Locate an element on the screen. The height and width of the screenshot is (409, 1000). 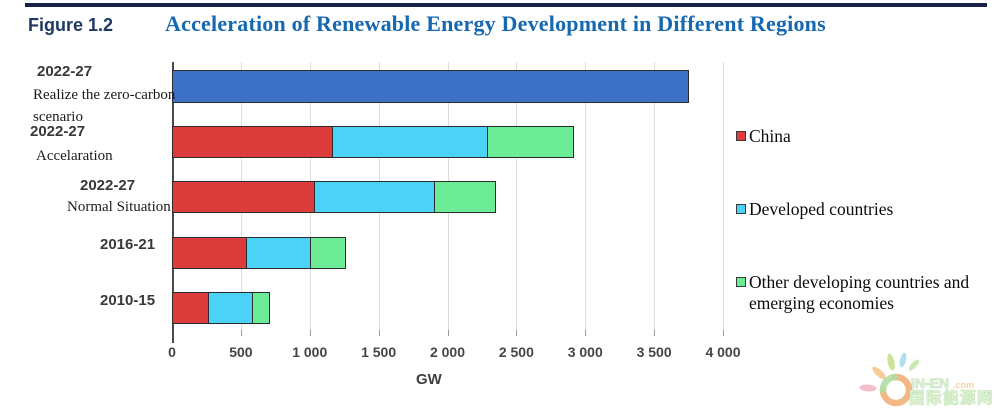
legend-item: China is located at coordinates (862, 136).